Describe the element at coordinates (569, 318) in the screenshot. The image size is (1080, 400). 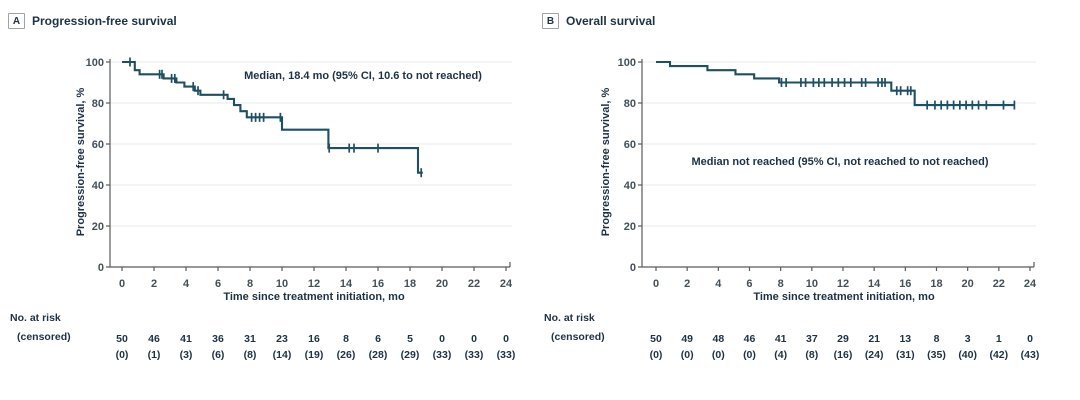
I see `panel-b-no-at-risk-label: No. at risk` at that location.